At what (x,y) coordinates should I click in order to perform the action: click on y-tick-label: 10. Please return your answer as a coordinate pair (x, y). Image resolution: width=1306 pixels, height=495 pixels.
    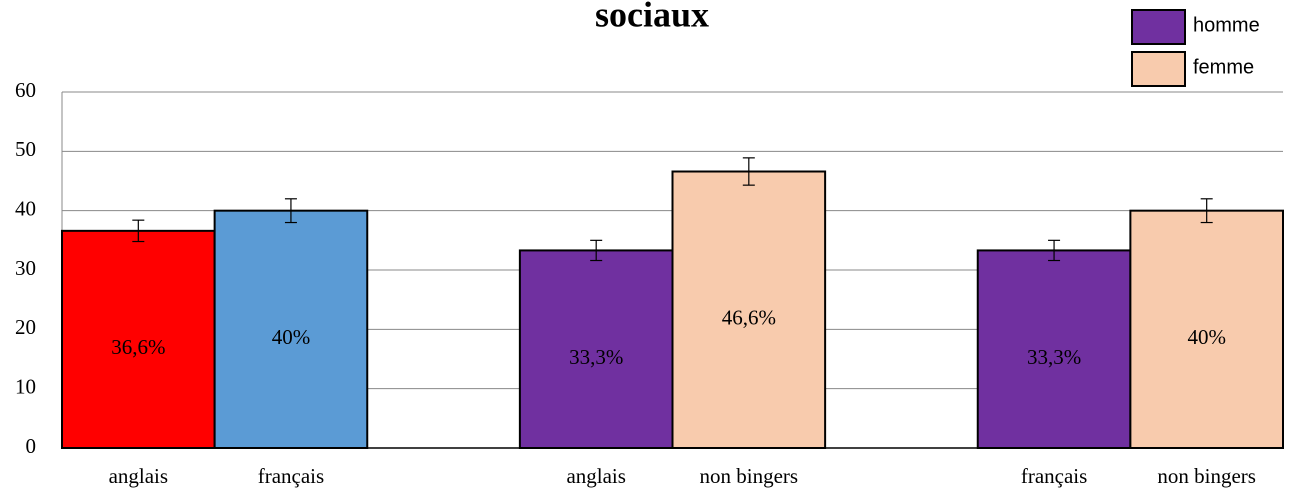
    Looking at the image, I should click on (25, 386).